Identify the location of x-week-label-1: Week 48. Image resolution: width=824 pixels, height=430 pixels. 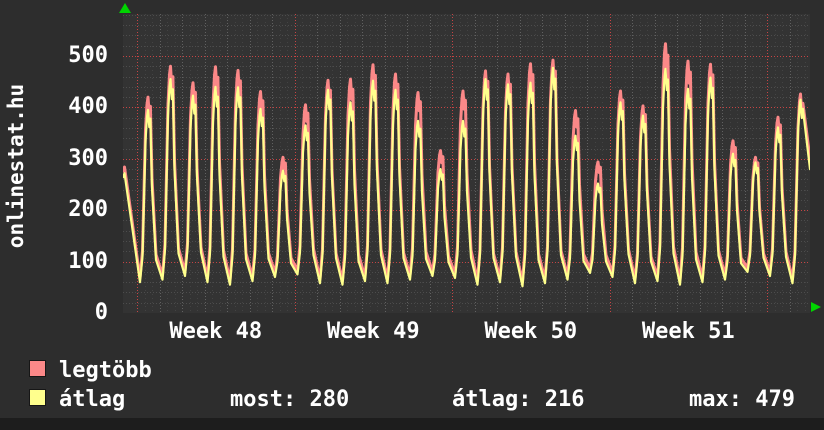
(216, 331).